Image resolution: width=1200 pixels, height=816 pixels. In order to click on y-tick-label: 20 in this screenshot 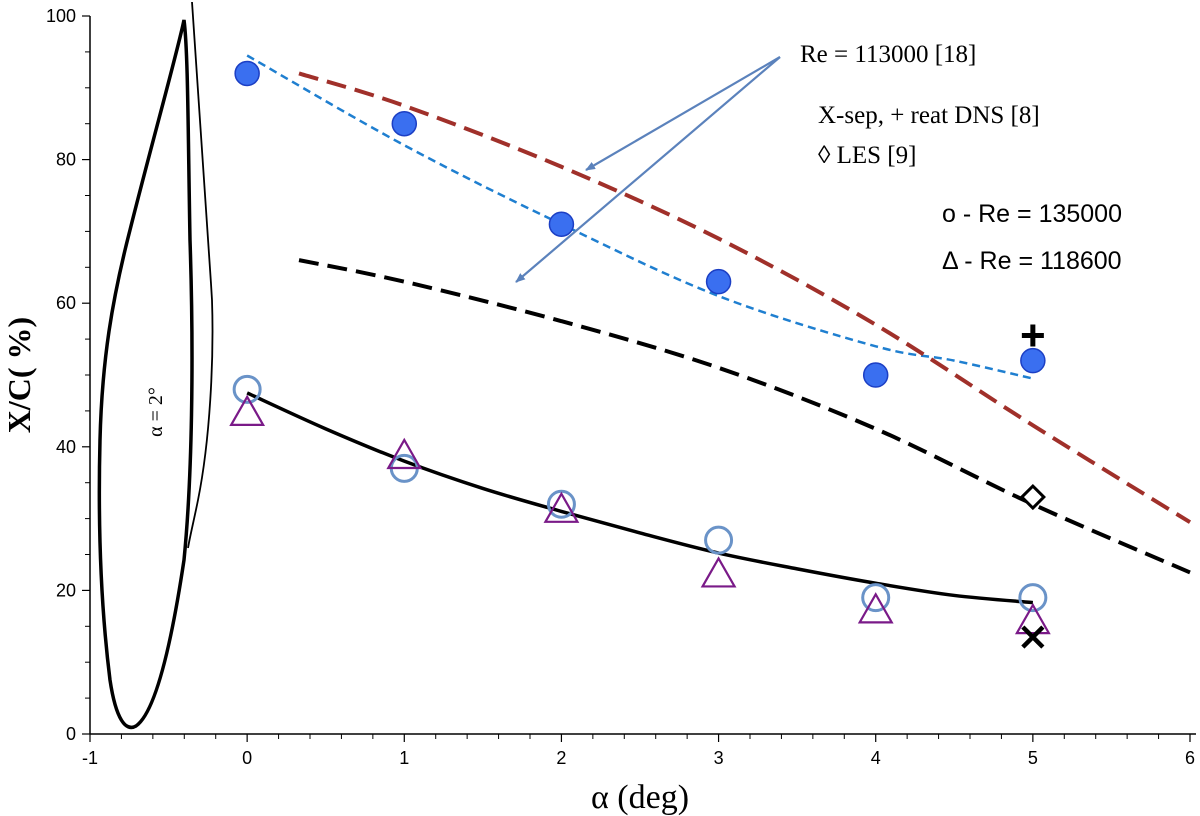, I will do `click(66, 590)`.